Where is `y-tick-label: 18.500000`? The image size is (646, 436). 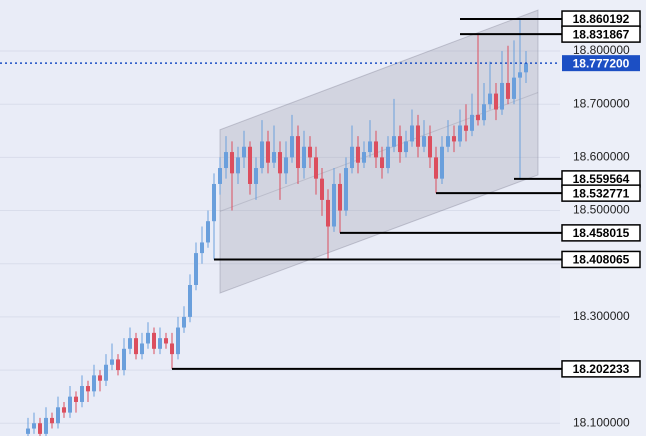
y-tick-label: 18.500000 is located at coordinates (601, 210).